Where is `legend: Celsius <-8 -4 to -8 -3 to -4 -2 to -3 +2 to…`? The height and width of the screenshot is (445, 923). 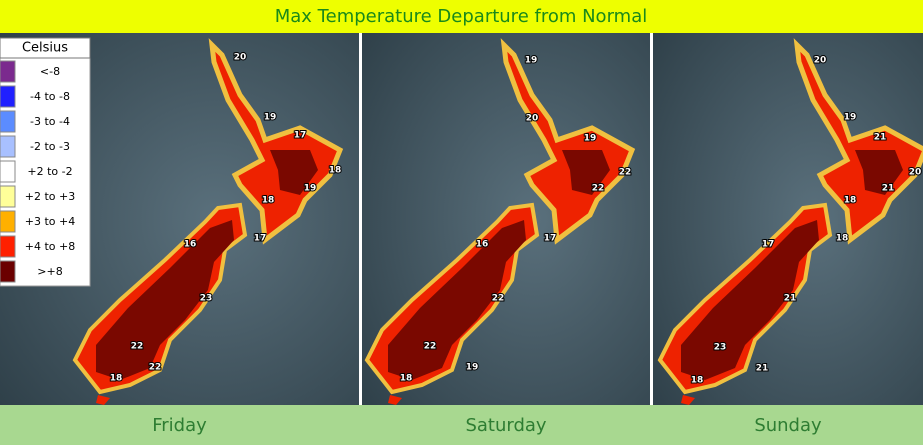 legend: Celsius <-8 -4 to -8 -3 to -4 -2 to -3 +2 to… is located at coordinates (45, 162).